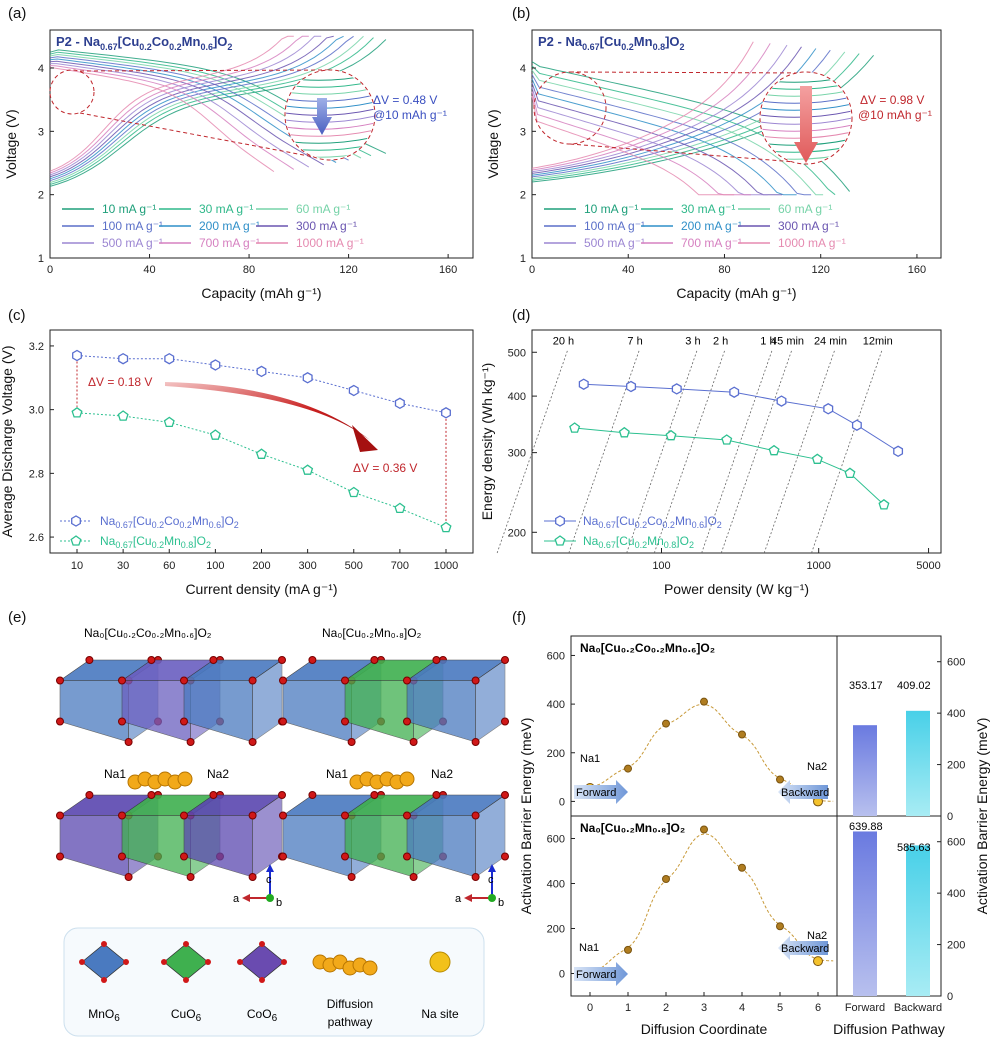 This screenshot has height=1045, width=1000. I want to click on energy-point, so click(742, 867).